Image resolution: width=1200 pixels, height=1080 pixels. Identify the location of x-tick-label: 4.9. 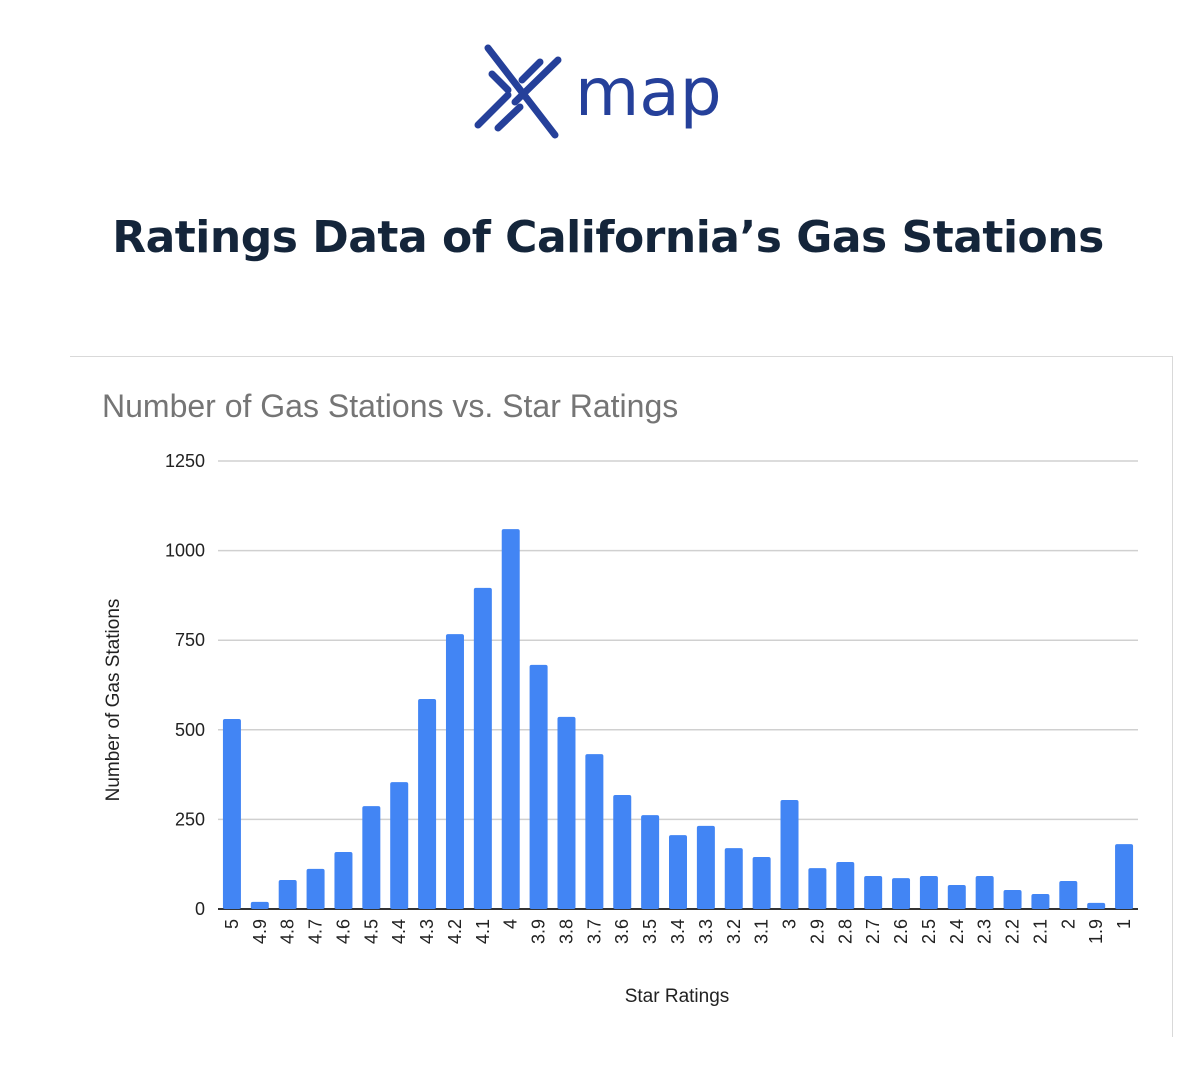
(260, 931).